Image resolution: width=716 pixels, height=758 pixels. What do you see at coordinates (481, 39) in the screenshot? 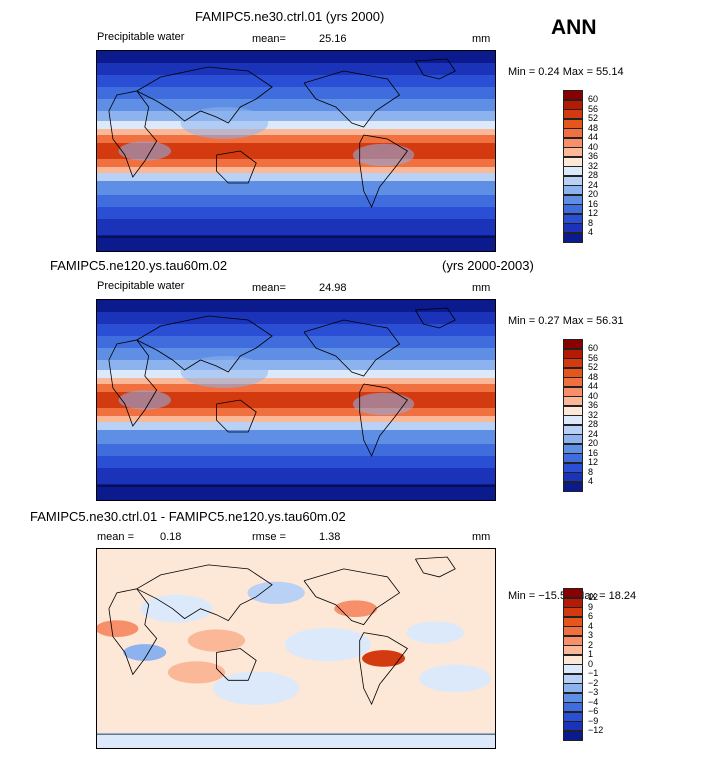
I see `panel-1-units: mm` at bounding box center [481, 39].